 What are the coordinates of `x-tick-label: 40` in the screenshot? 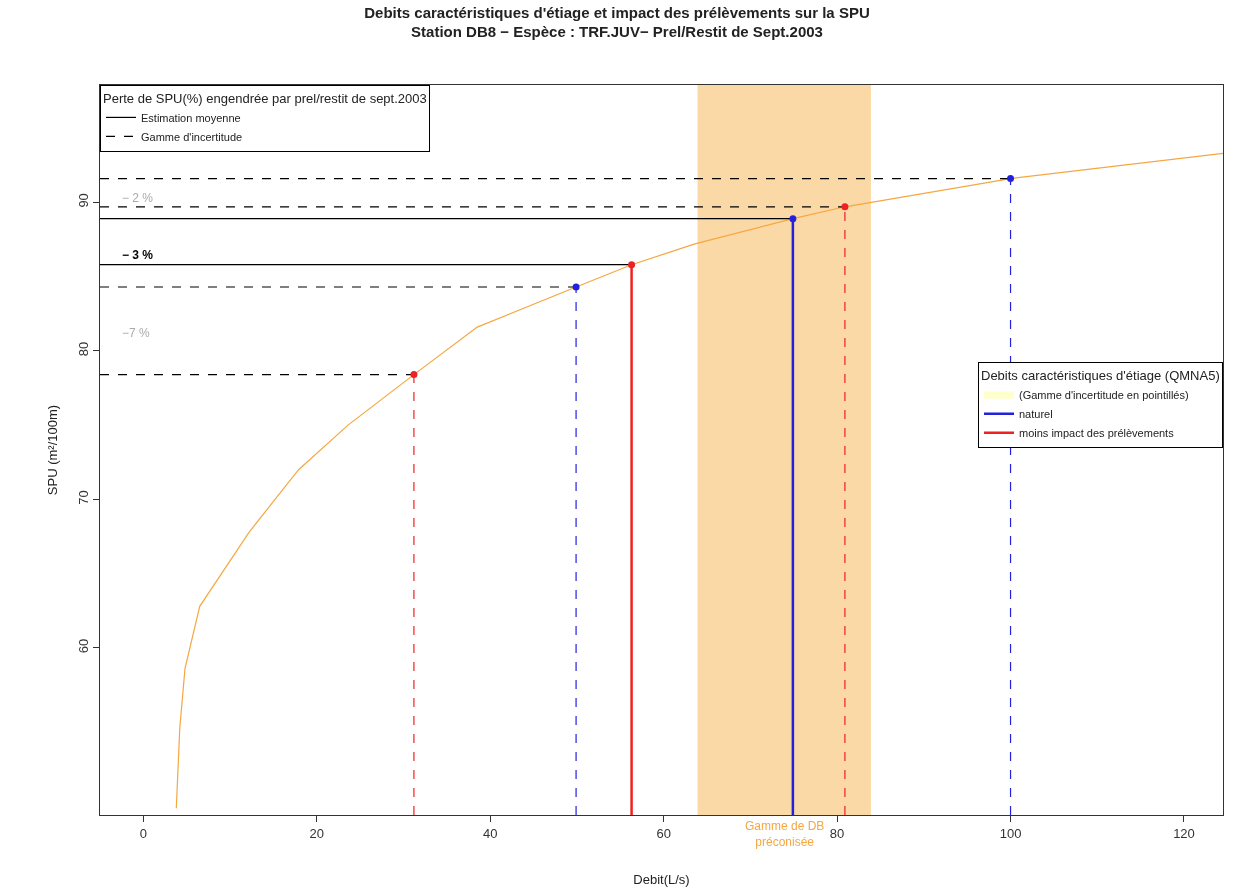 It's located at (490, 833).